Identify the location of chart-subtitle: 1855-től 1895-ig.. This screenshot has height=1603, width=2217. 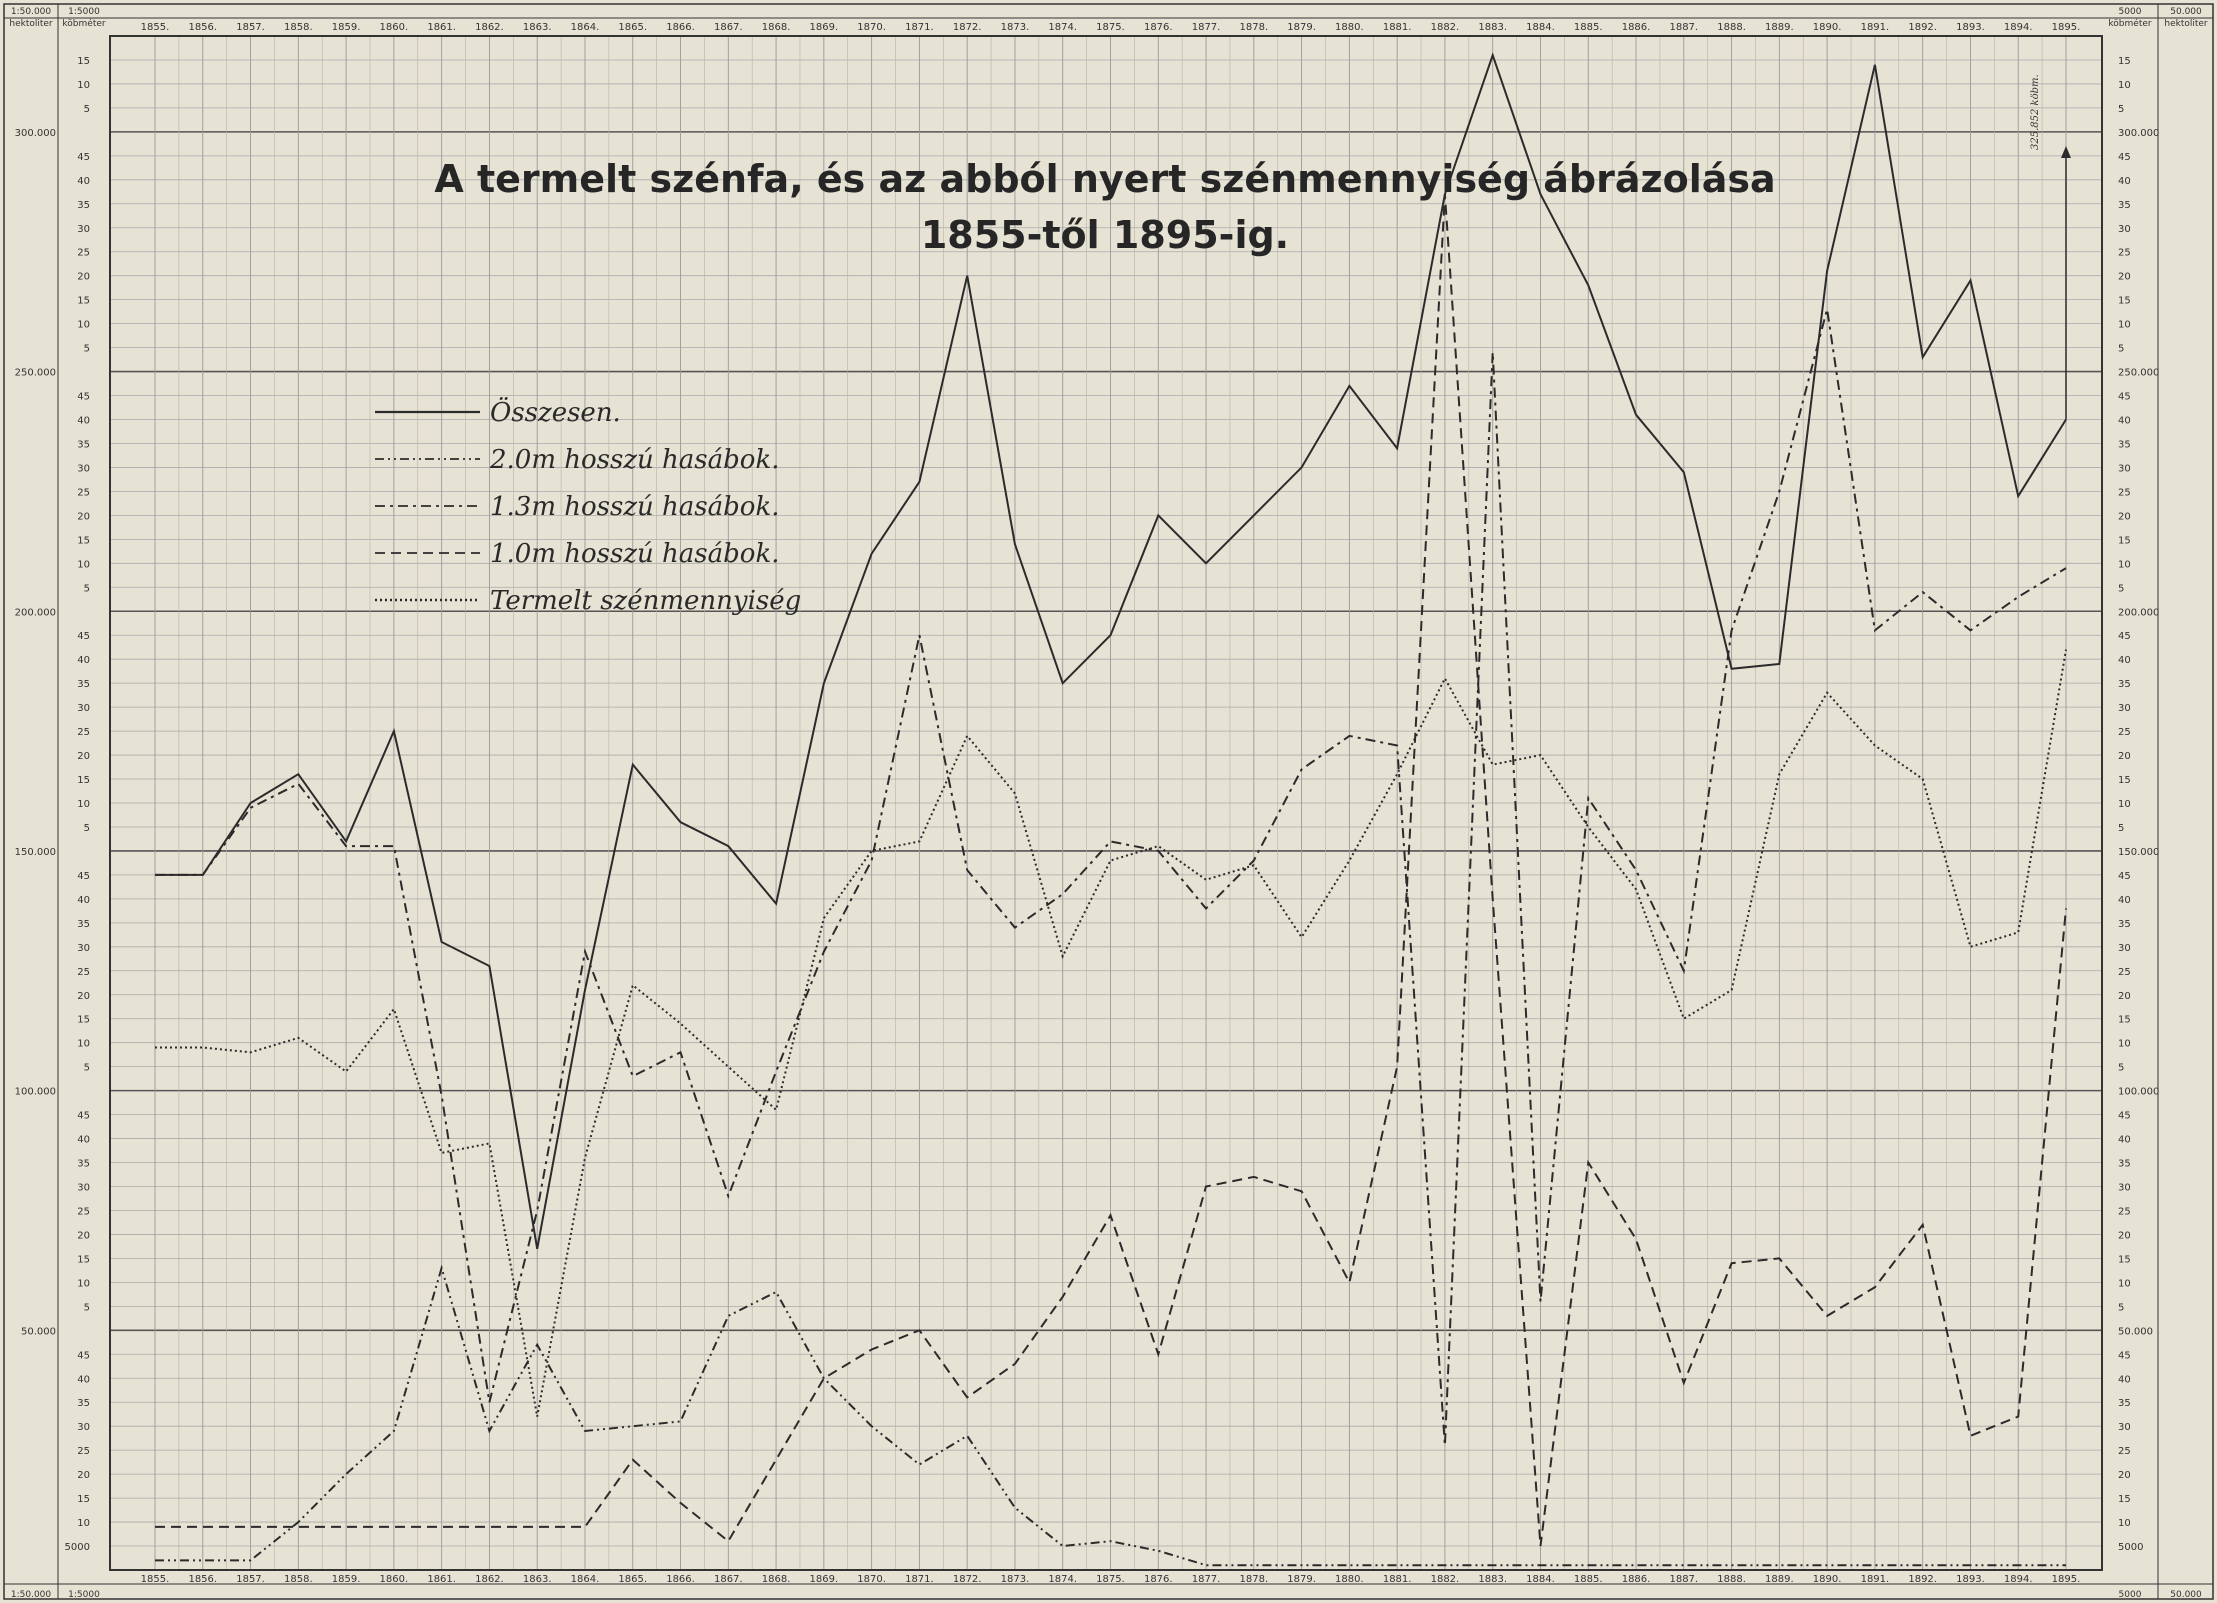
(1105, 235).